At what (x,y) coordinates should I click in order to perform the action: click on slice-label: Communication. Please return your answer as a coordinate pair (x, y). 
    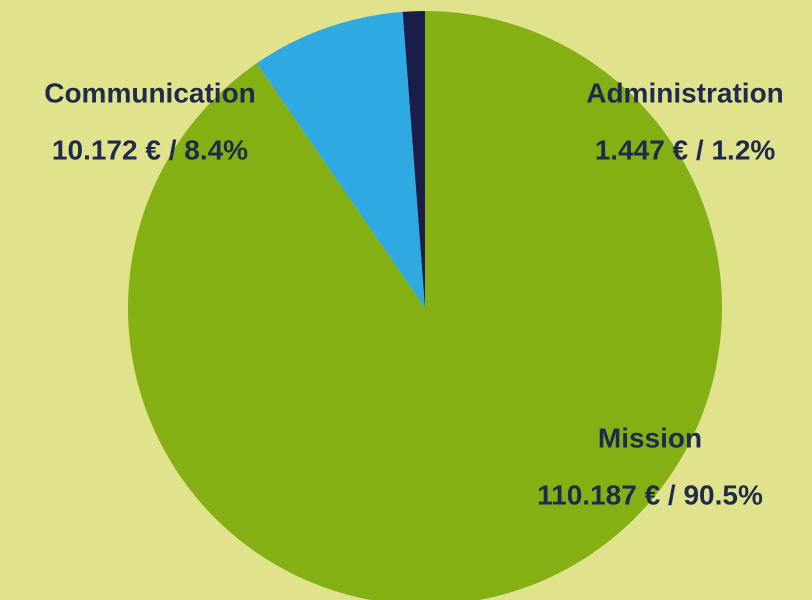
    Looking at the image, I should click on (150, 92).